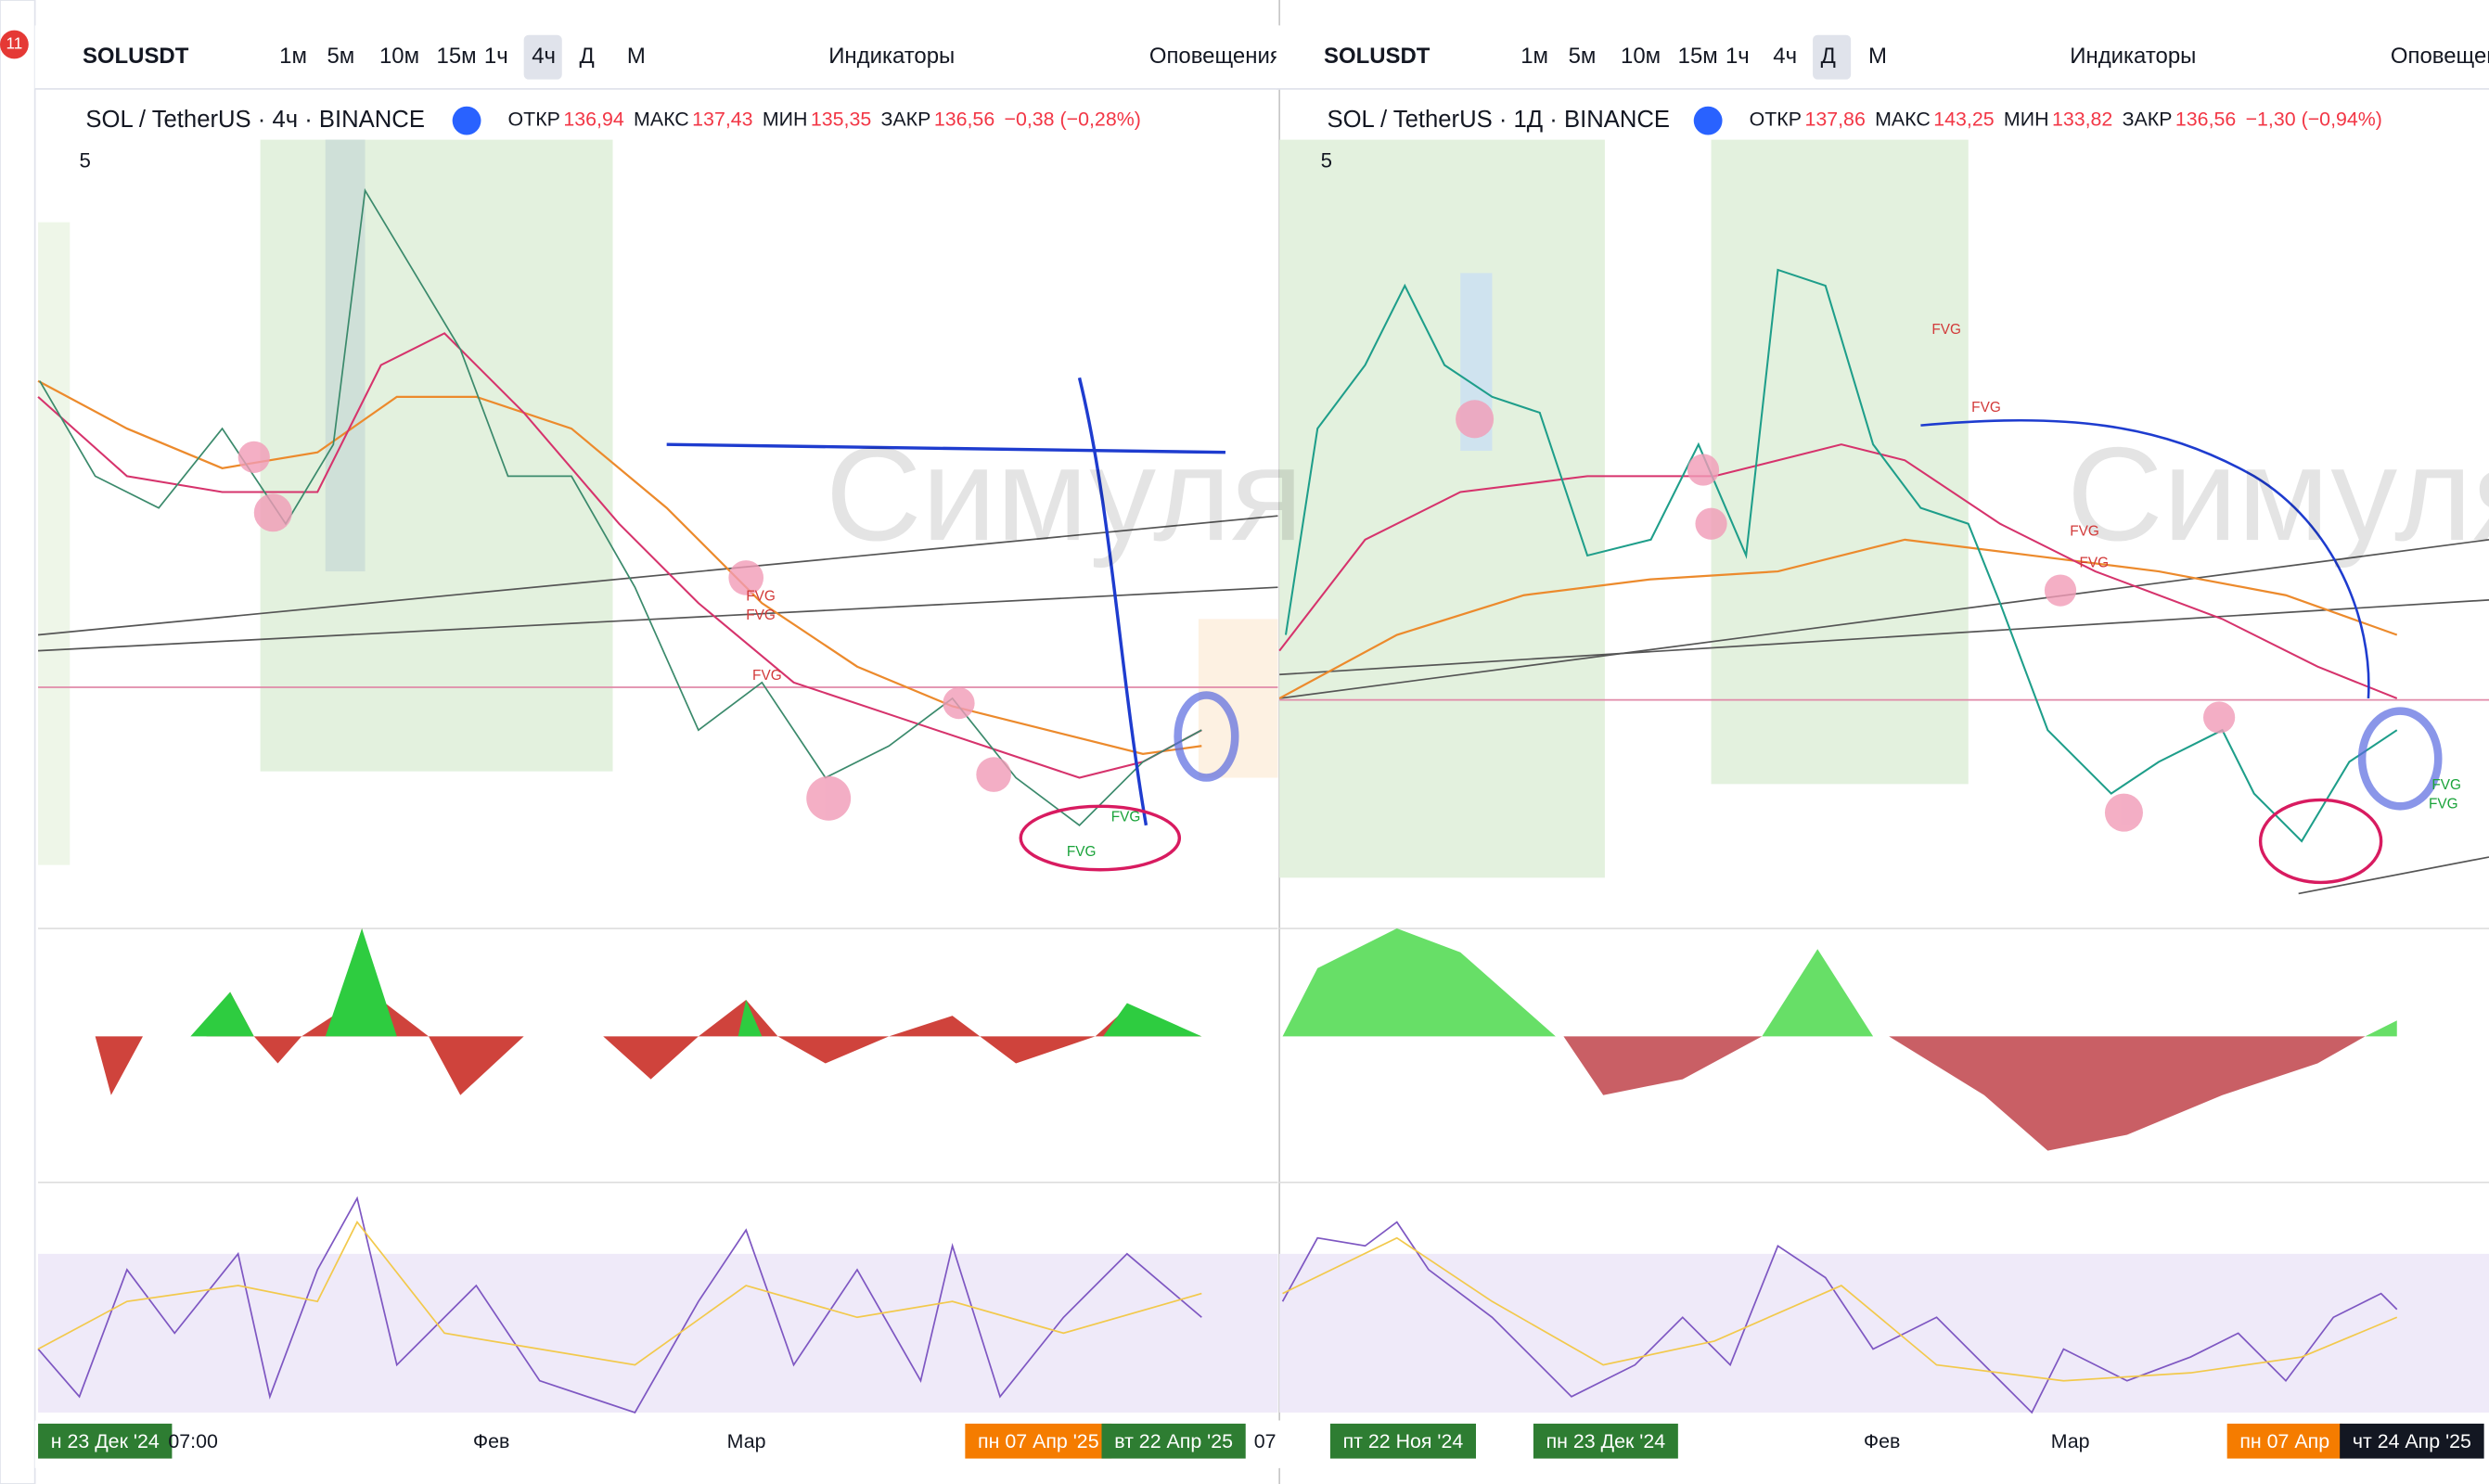 The width and height of the screenshot is (2489, 1484). I want to click on left-toolbar, so click(18, 742).